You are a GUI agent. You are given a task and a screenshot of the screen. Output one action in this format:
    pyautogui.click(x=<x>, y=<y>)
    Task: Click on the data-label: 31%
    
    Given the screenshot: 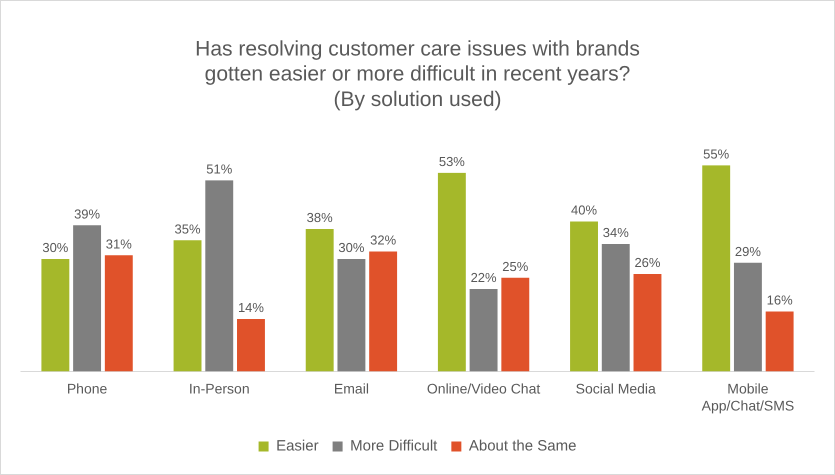 What is the action you would take?
    pyautogui.click(x=119, y=244)
    